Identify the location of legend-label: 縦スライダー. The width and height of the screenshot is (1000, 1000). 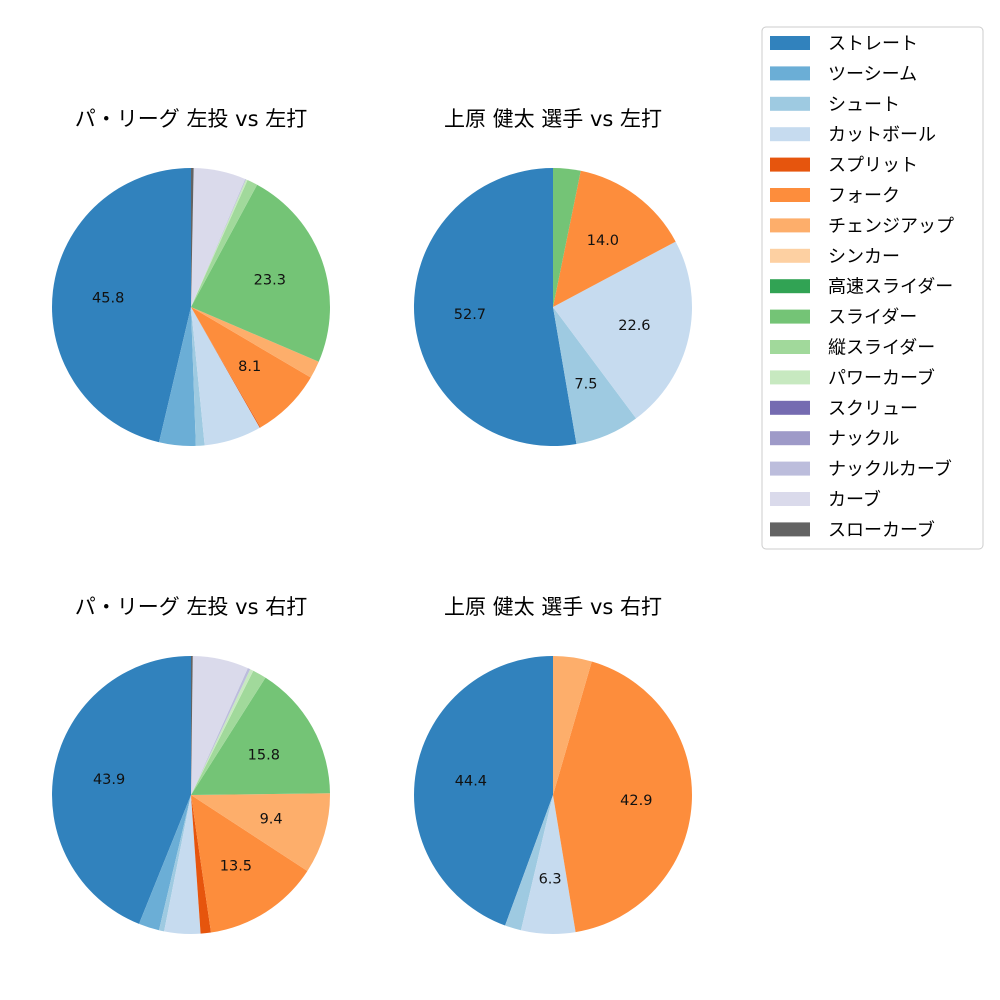
(881, 348).